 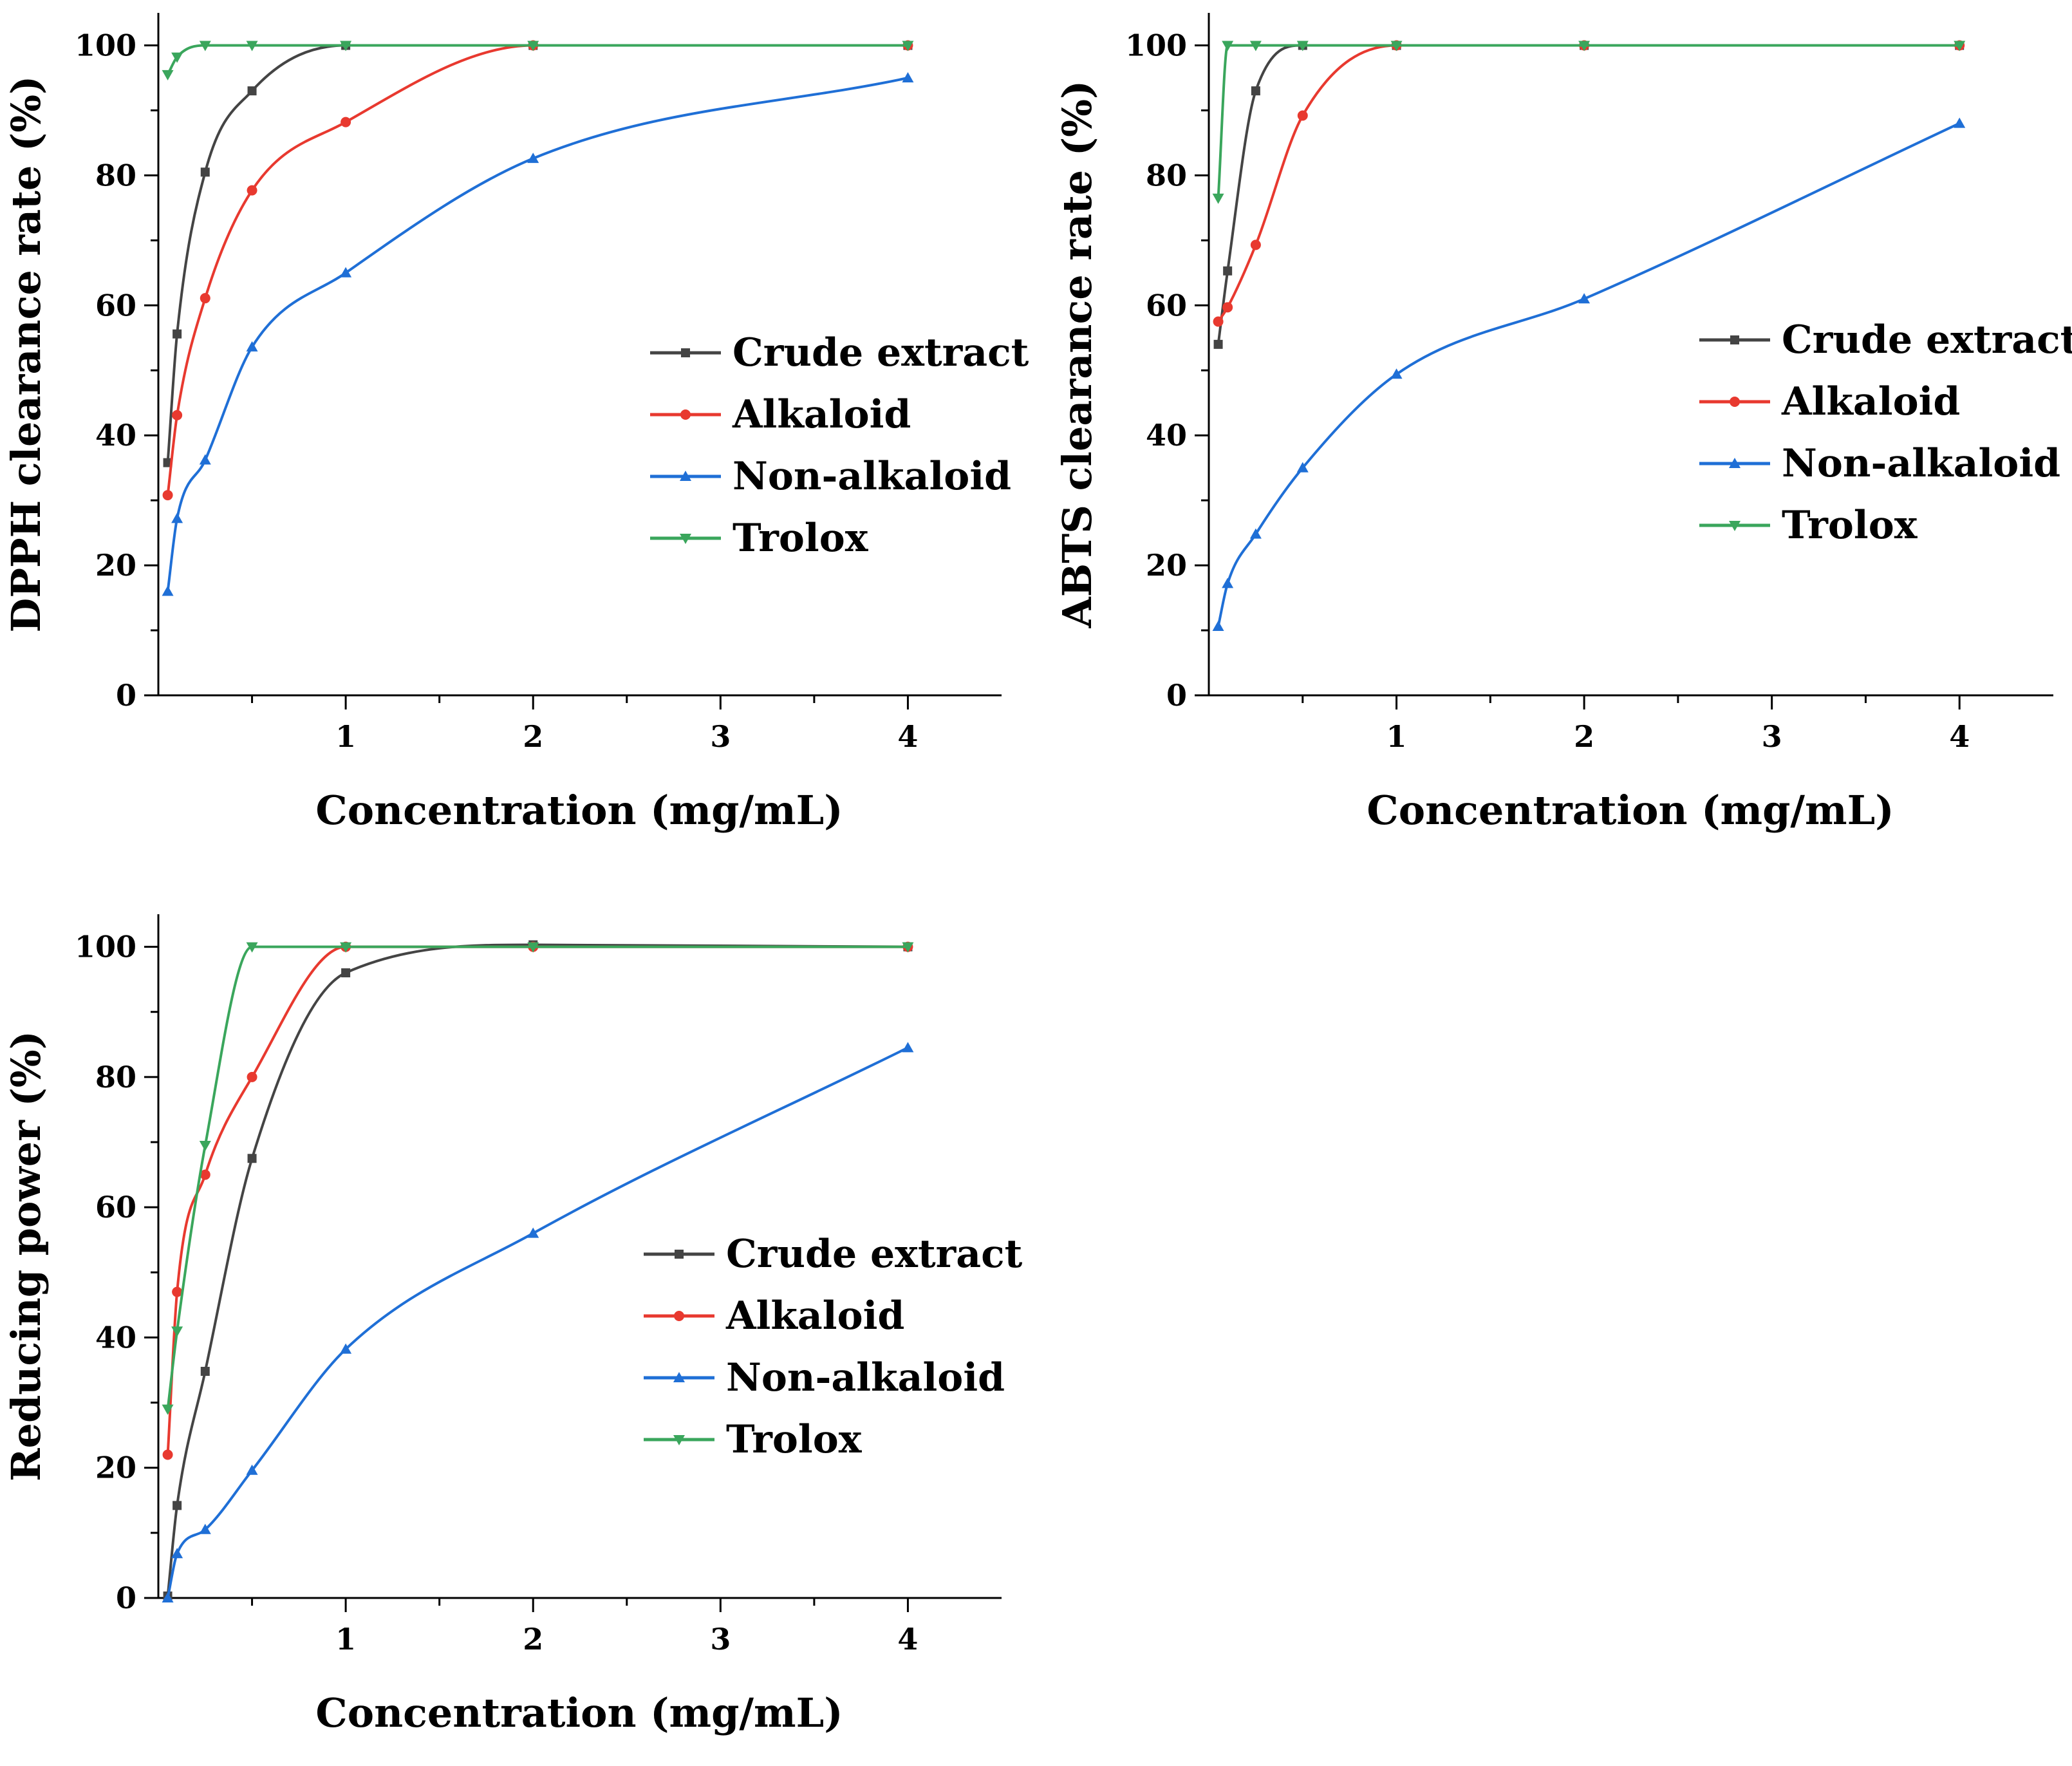 I want to click on series-alkaloid, so click(x=1589, y=183).